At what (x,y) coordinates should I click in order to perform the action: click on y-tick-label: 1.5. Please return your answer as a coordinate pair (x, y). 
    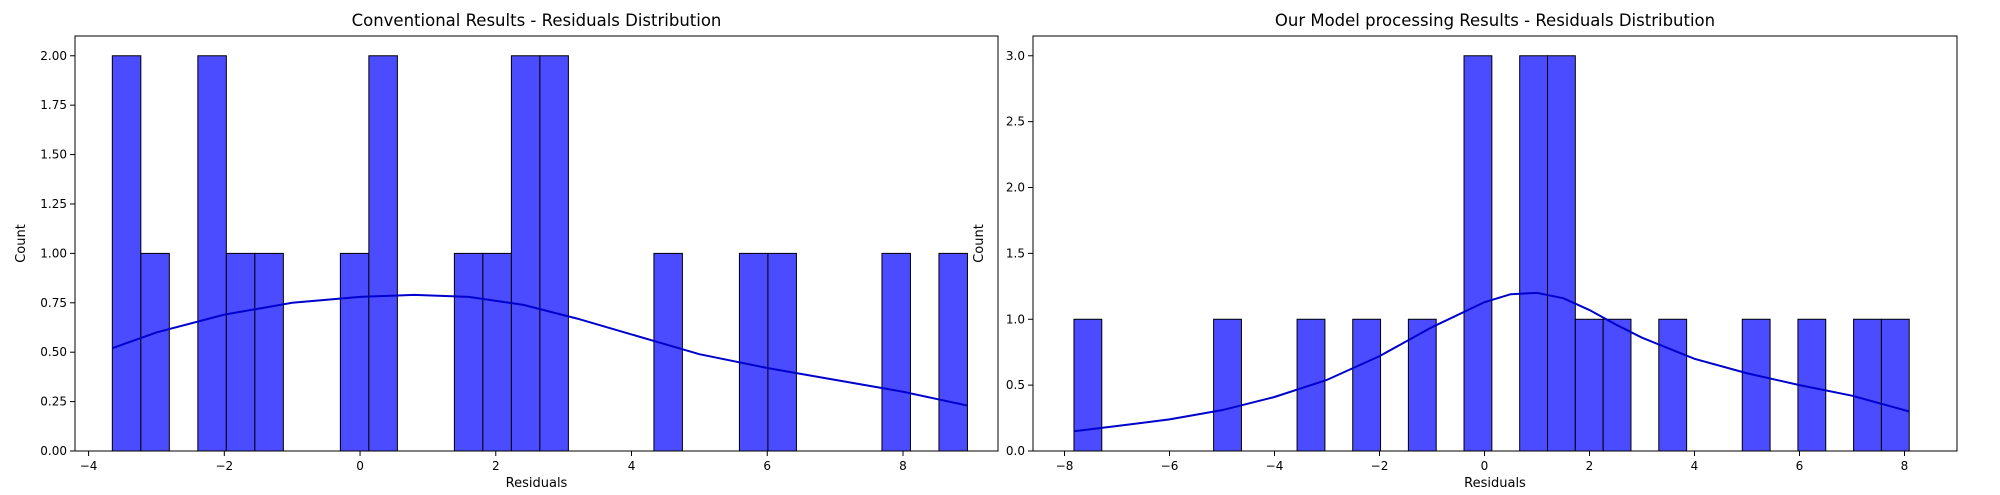
    Looking at the image, I should click on (1015, 253).